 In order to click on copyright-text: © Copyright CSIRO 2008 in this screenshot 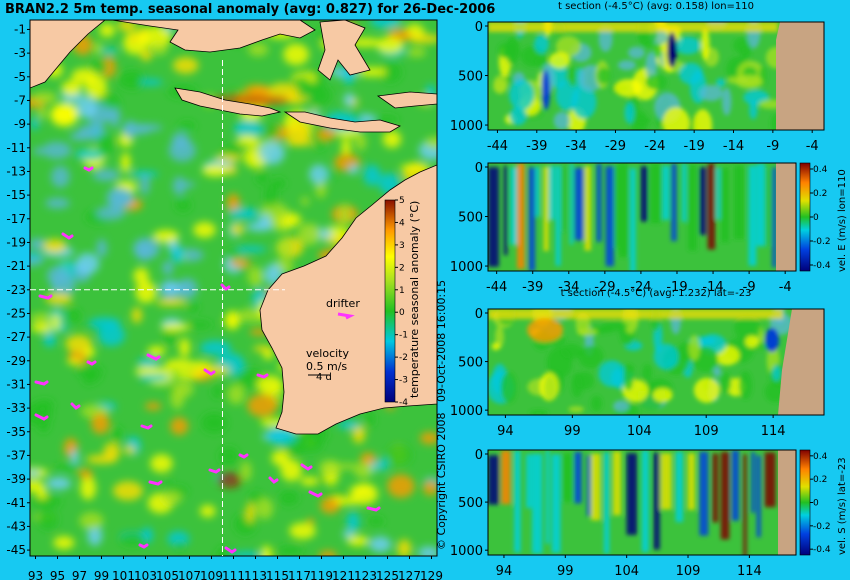, I will do `click(441, 481)`.